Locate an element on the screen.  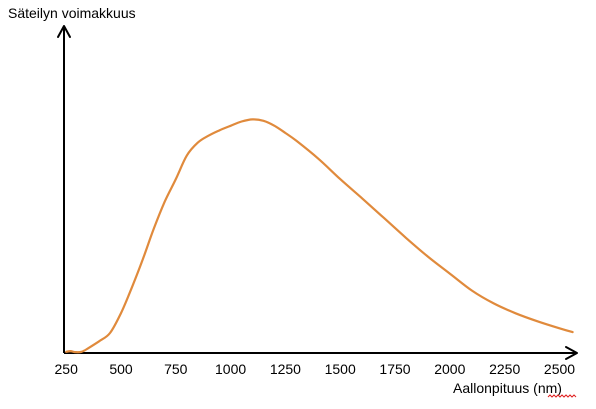
x-tick-label: 250 is located at coordinates (67, 369).